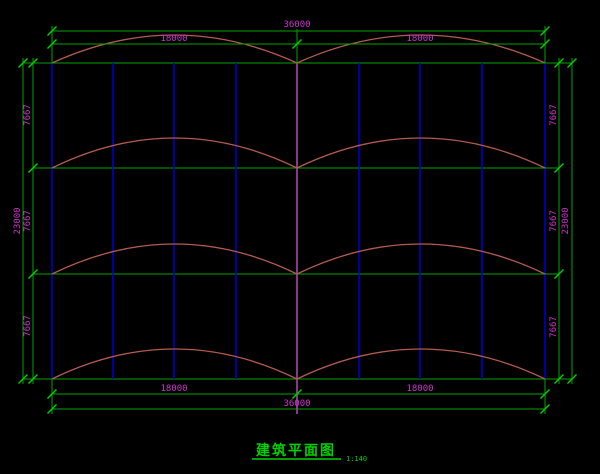 Image resolution: width=600 pixels, height=474 pixels. I want to click on tick-marks-top, so click(298, 37).